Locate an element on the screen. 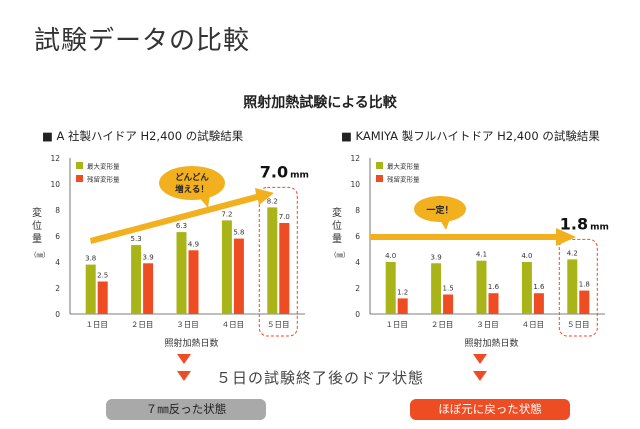 Image resolution: width=640 pixels, height=429 pixels. highlight-box is located at coordinates (578, 287).